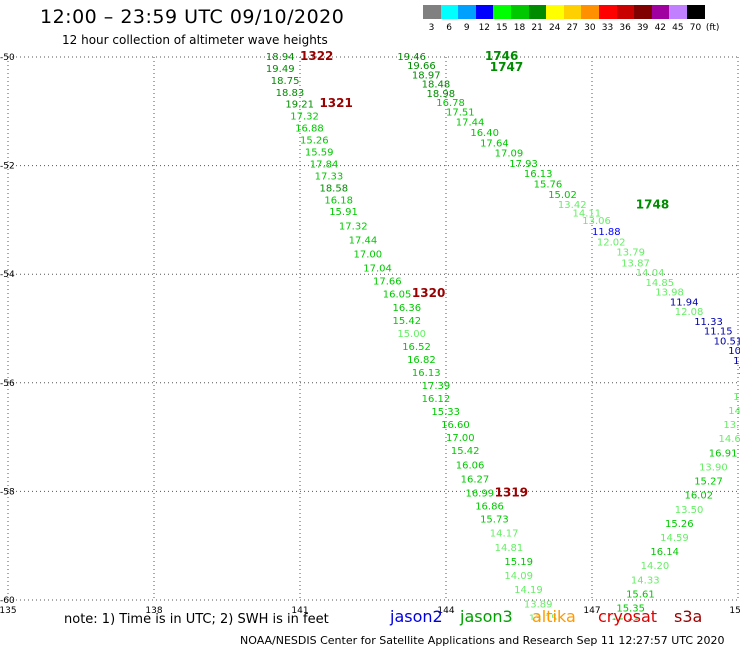 This screenshot has height=650, width=740. I want to click on data-point-label: 17.51, so click(460, 112).